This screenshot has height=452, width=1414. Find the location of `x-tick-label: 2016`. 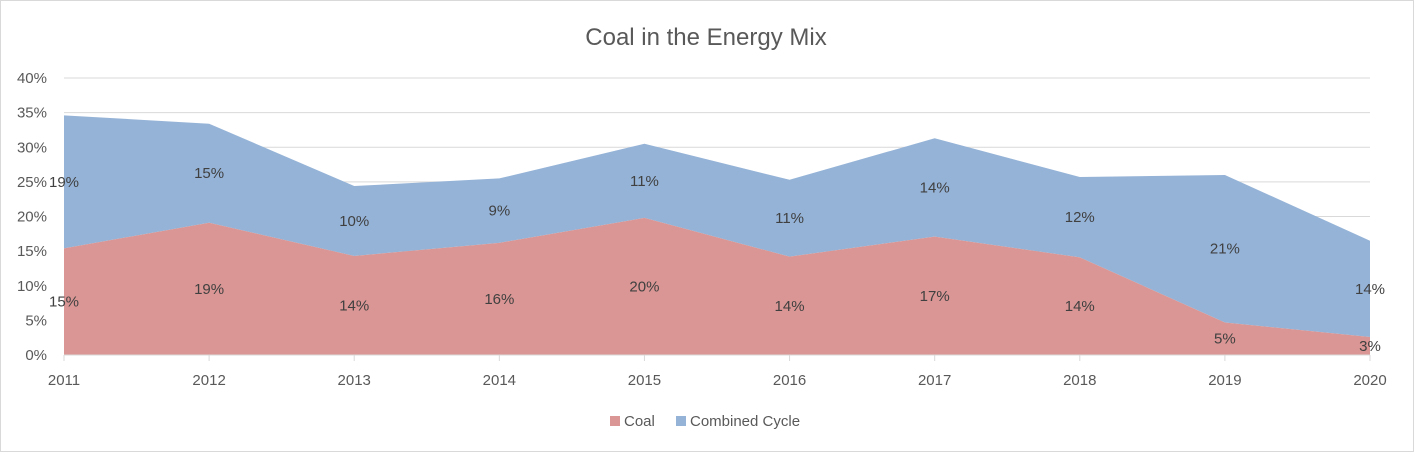

x-tick-label: 2016 is located at coordinates (789, 380).